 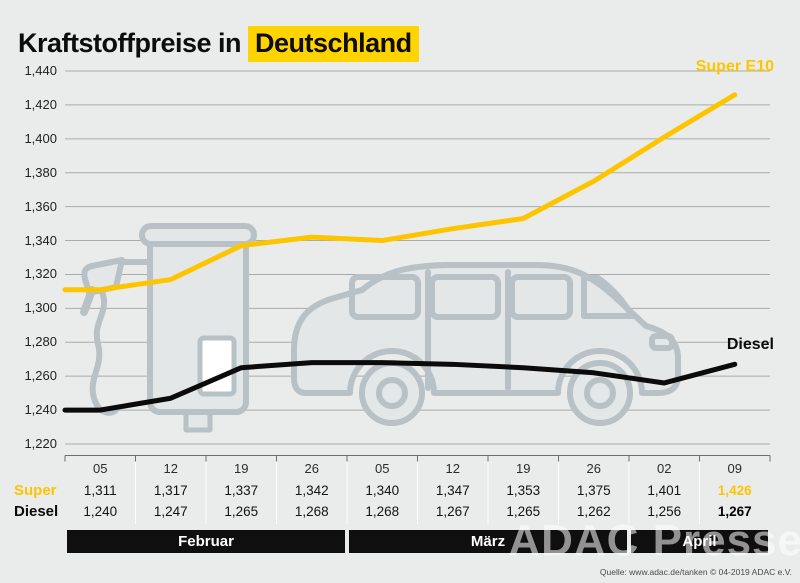 I want to click on page-title: Kraftstoffpreise in Deutschland, so click(x=218, y=44).